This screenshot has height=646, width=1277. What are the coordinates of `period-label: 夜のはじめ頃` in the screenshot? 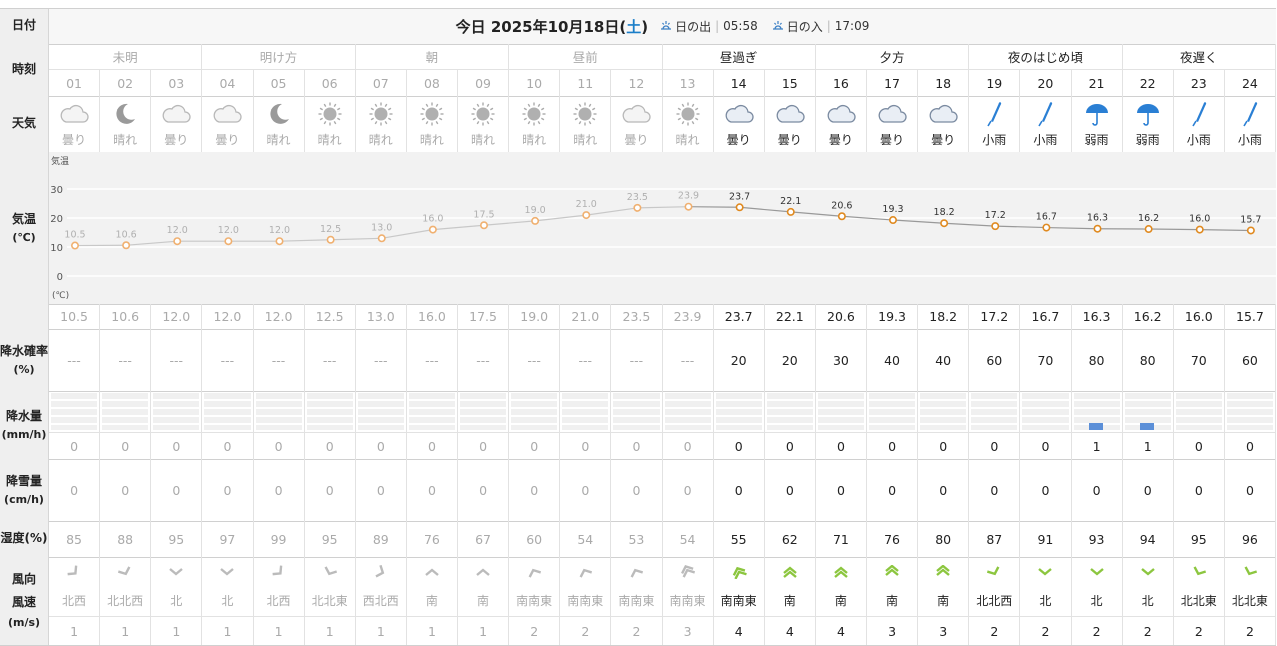 It's located at (1046, 56).